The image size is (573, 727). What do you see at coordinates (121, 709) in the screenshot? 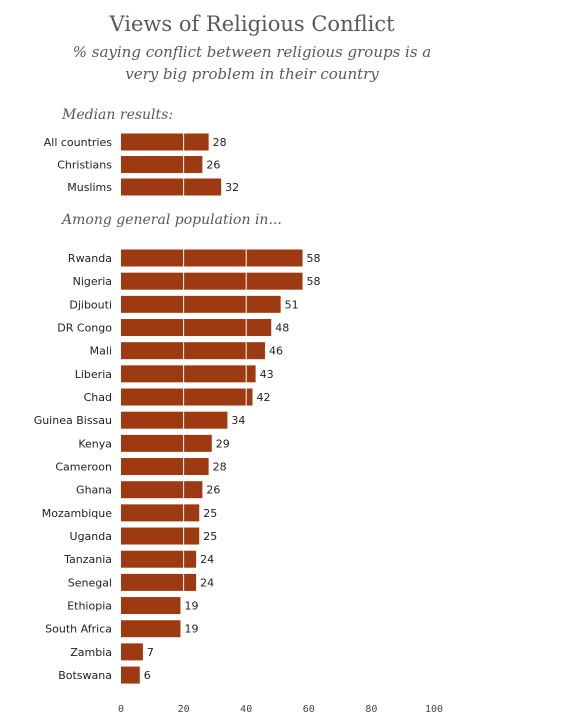
I see `x-tick-label: 0` at bounding box center [121, 709].